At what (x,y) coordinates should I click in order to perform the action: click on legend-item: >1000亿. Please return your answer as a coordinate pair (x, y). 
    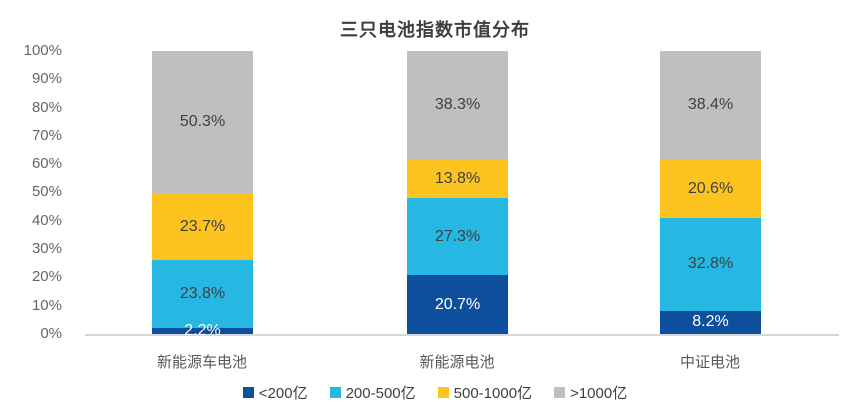
    Looking at the image, I should click on (590, 392).